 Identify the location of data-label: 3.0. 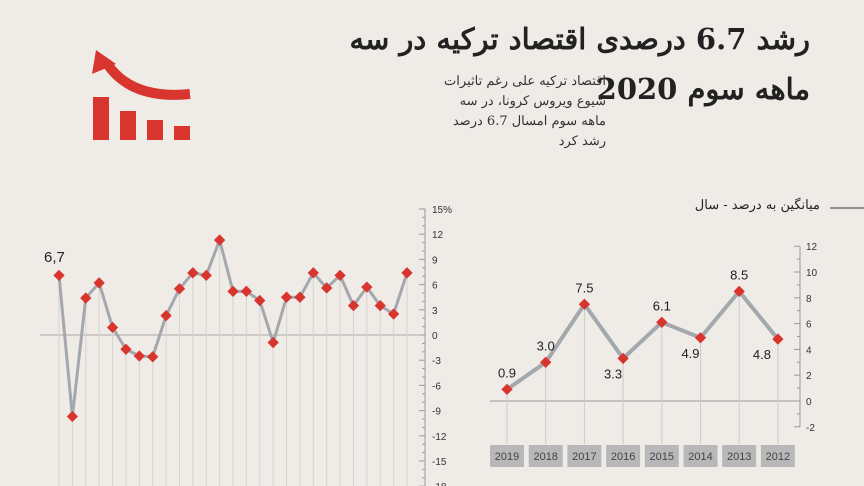
(546, 345).